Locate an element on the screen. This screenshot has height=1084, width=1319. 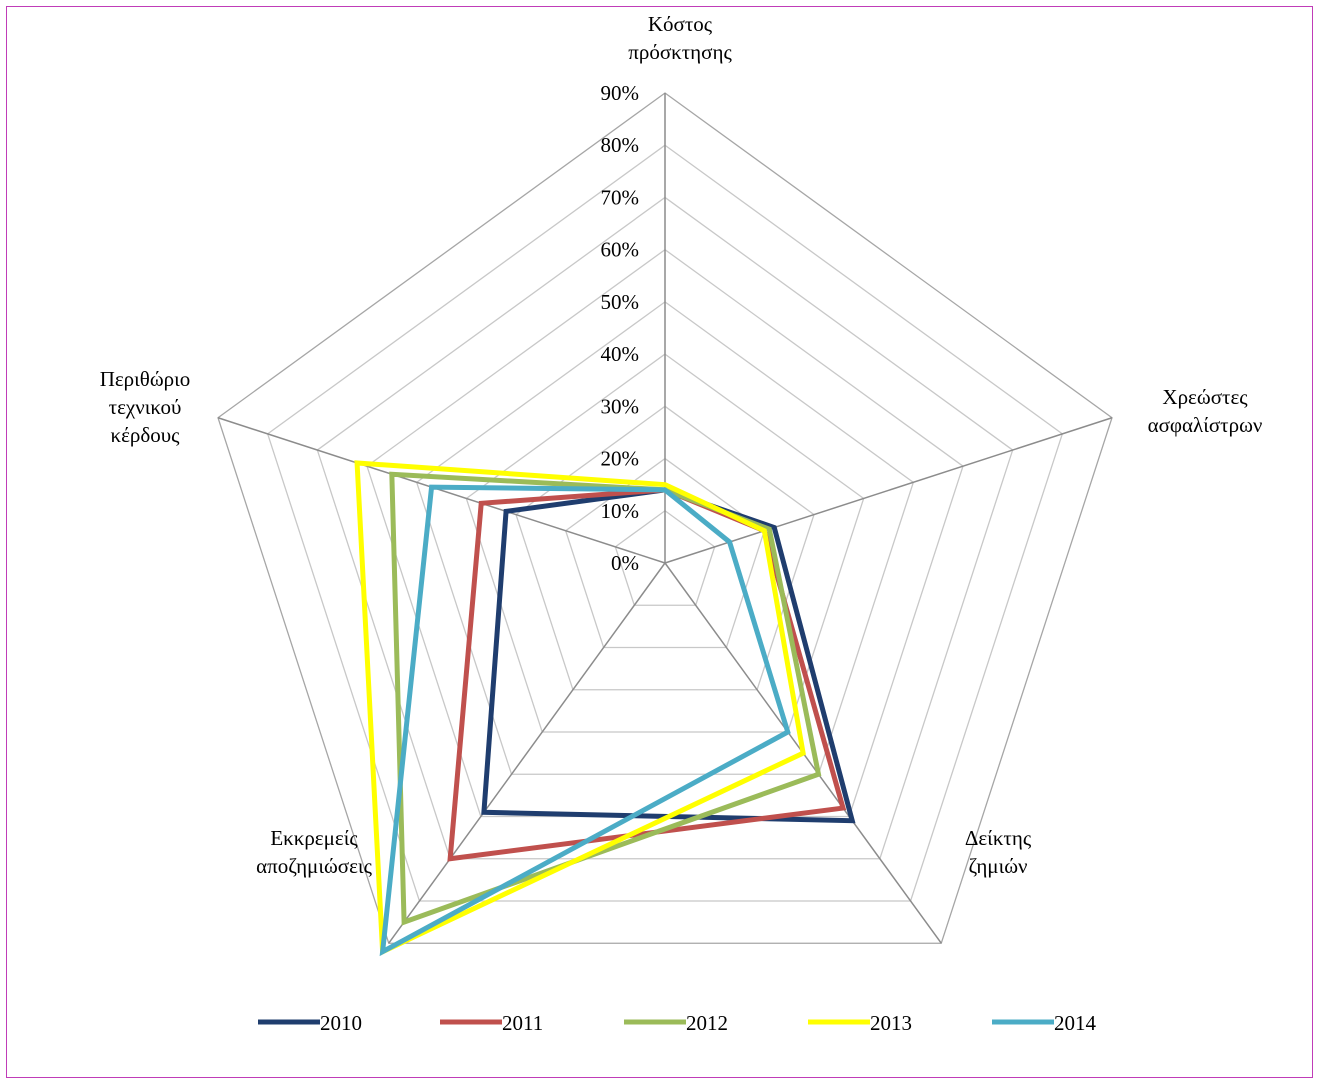
legend-label: 2011 is located at coordinates (522, 1023).